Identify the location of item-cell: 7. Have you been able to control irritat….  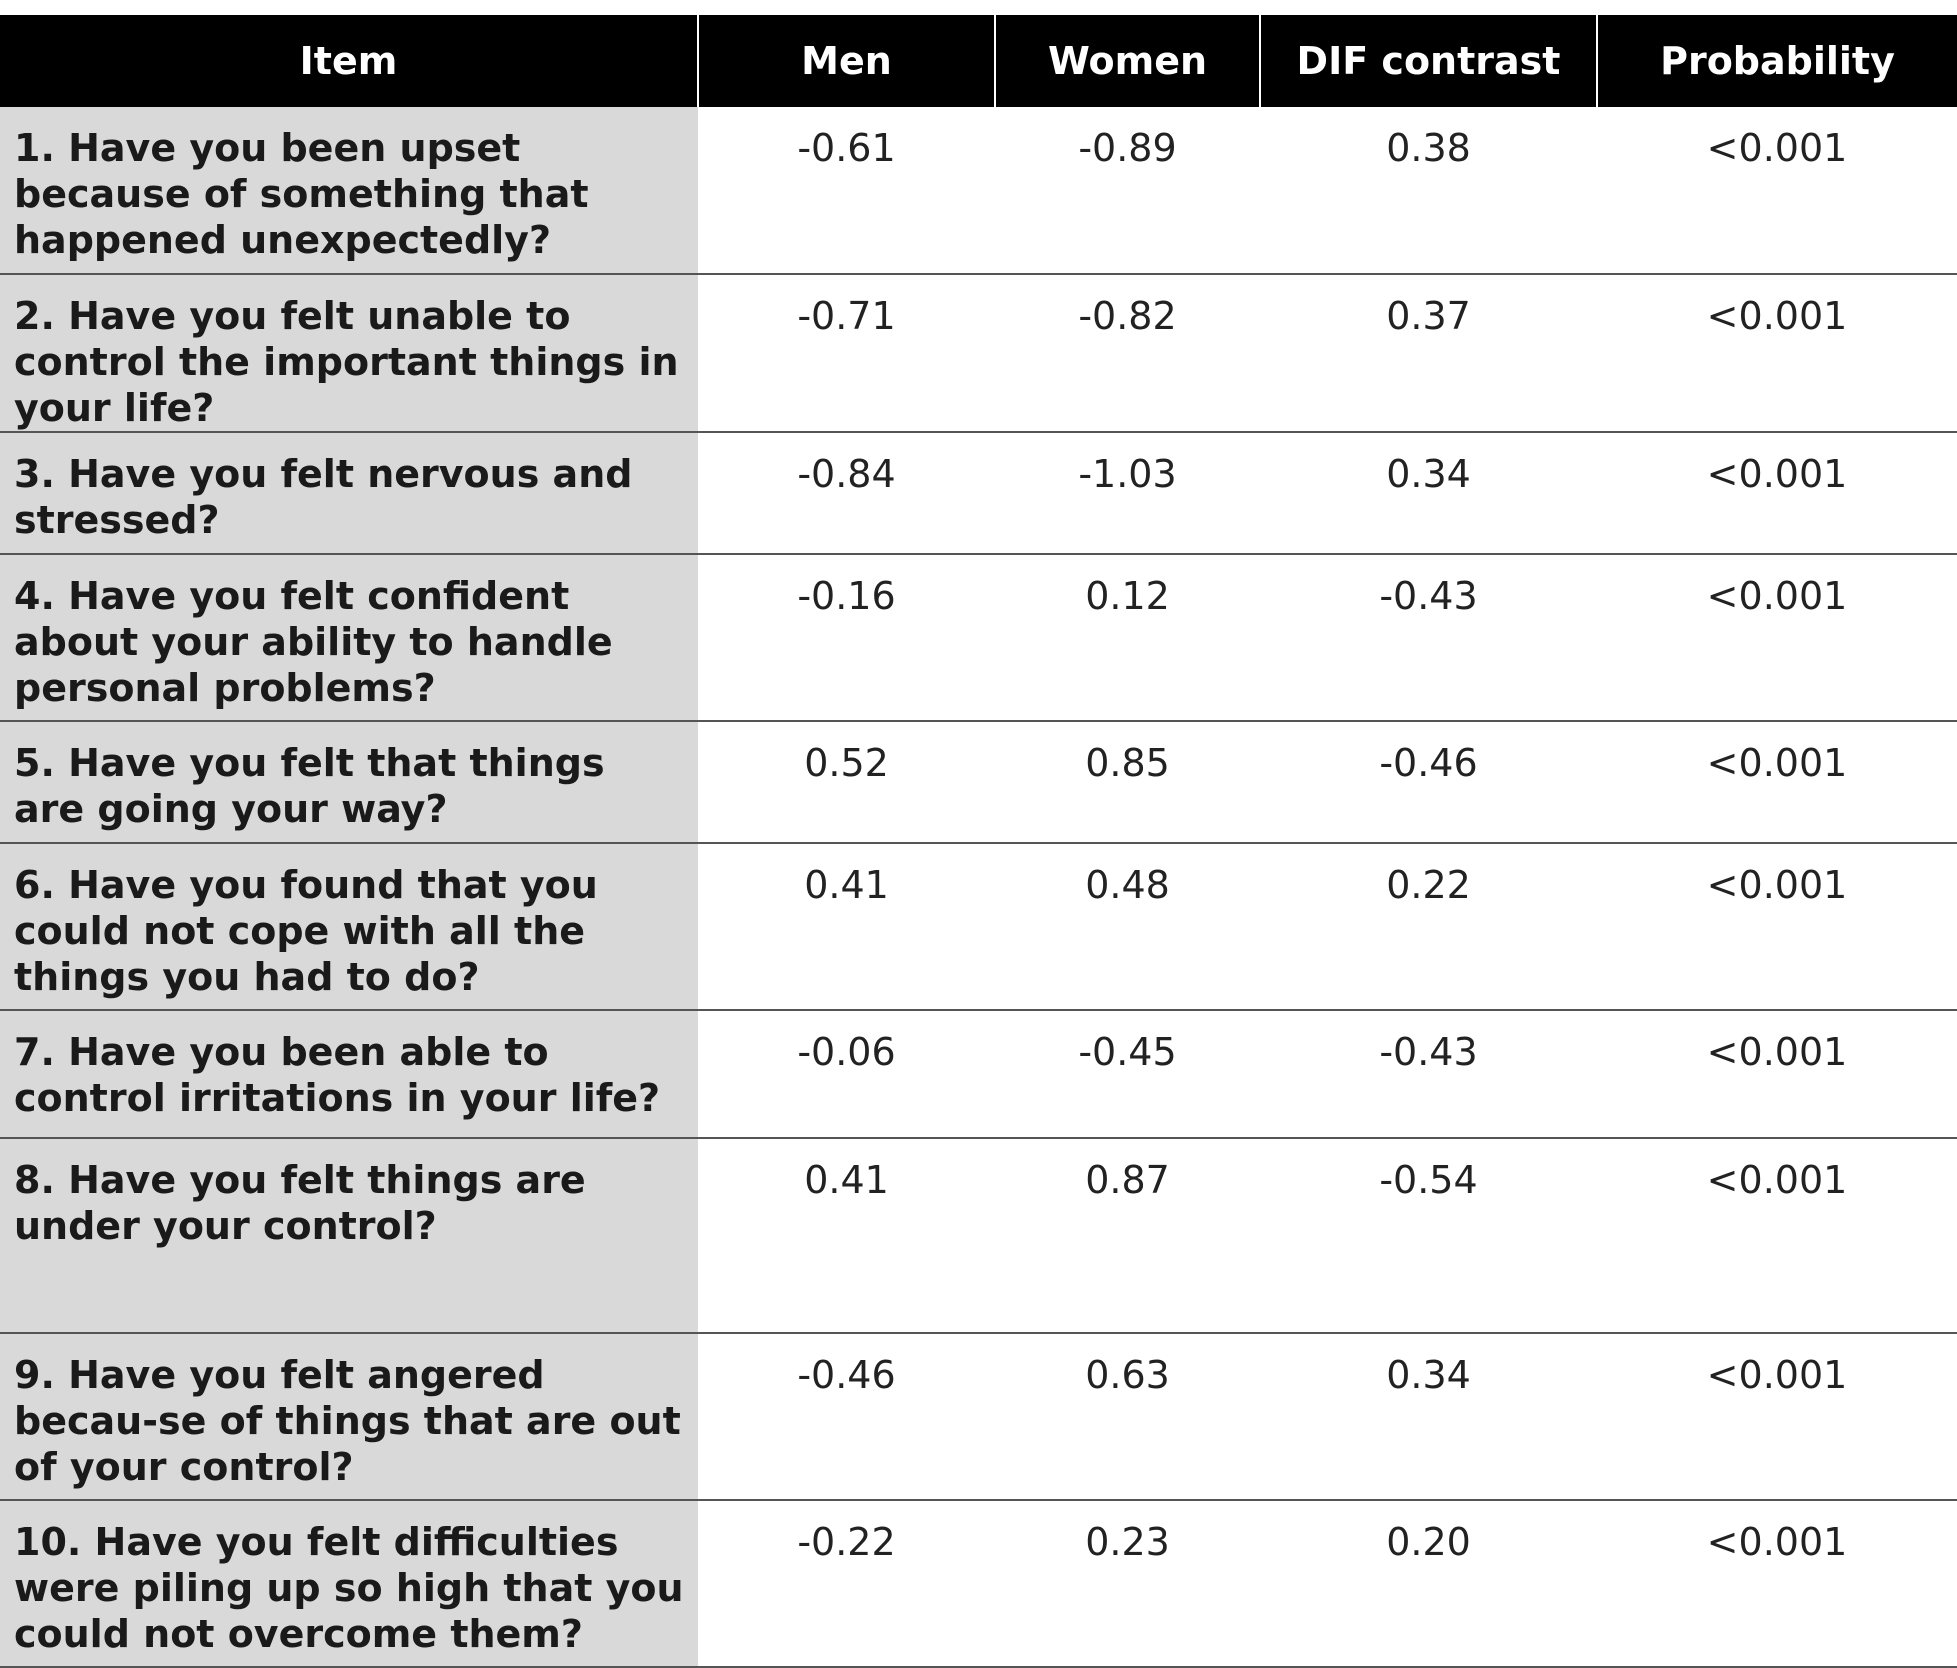
(349, 1074).